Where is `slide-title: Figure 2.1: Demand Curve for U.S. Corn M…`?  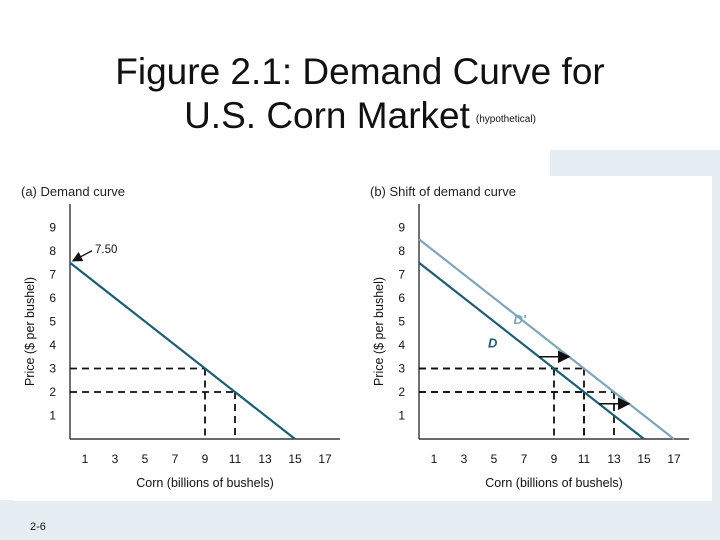 slide-title: Figure 2.1: Demand Curve for U.S. Corn M… is located at coordinates (360, 96).